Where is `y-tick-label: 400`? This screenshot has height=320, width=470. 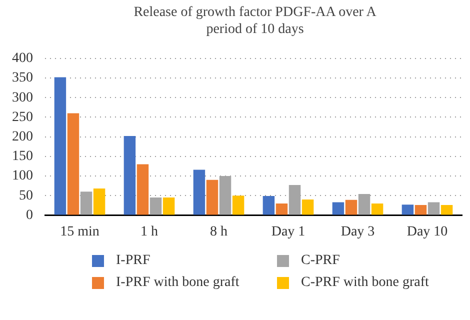 y-tick-label: 400 is located at coordinates (22, 58).